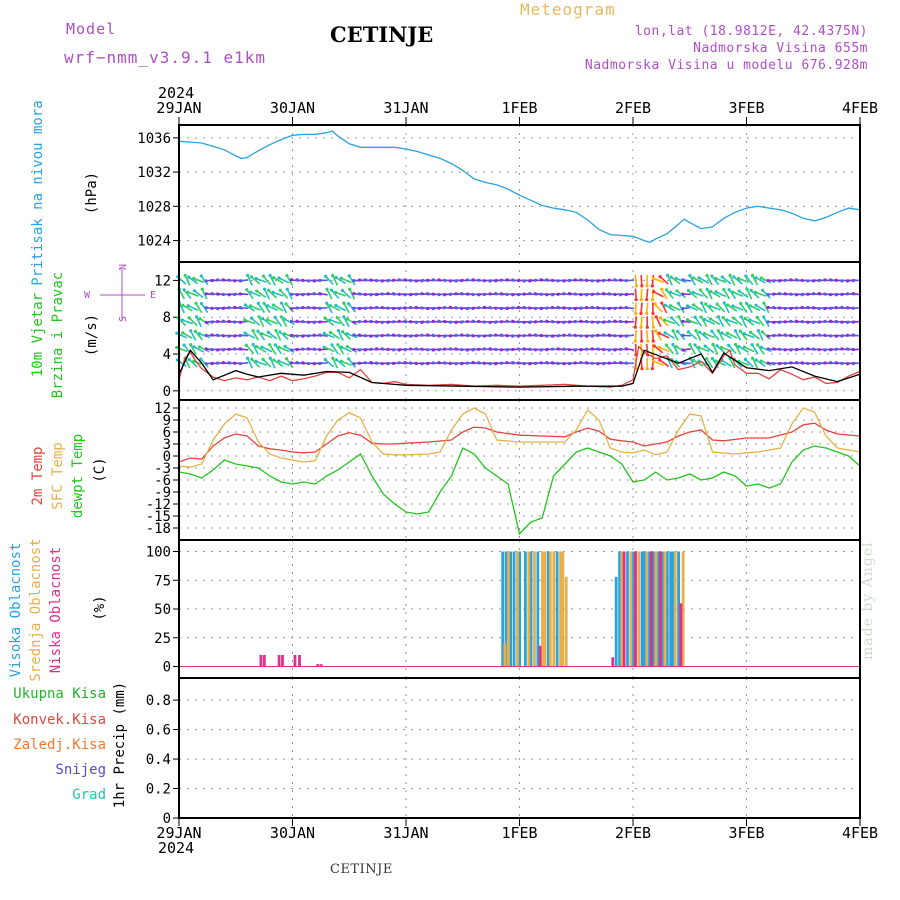  Describe the element at coordinates (746, 833) in the screenshot. I see `date-label-bottom: 3FEB` at that location.